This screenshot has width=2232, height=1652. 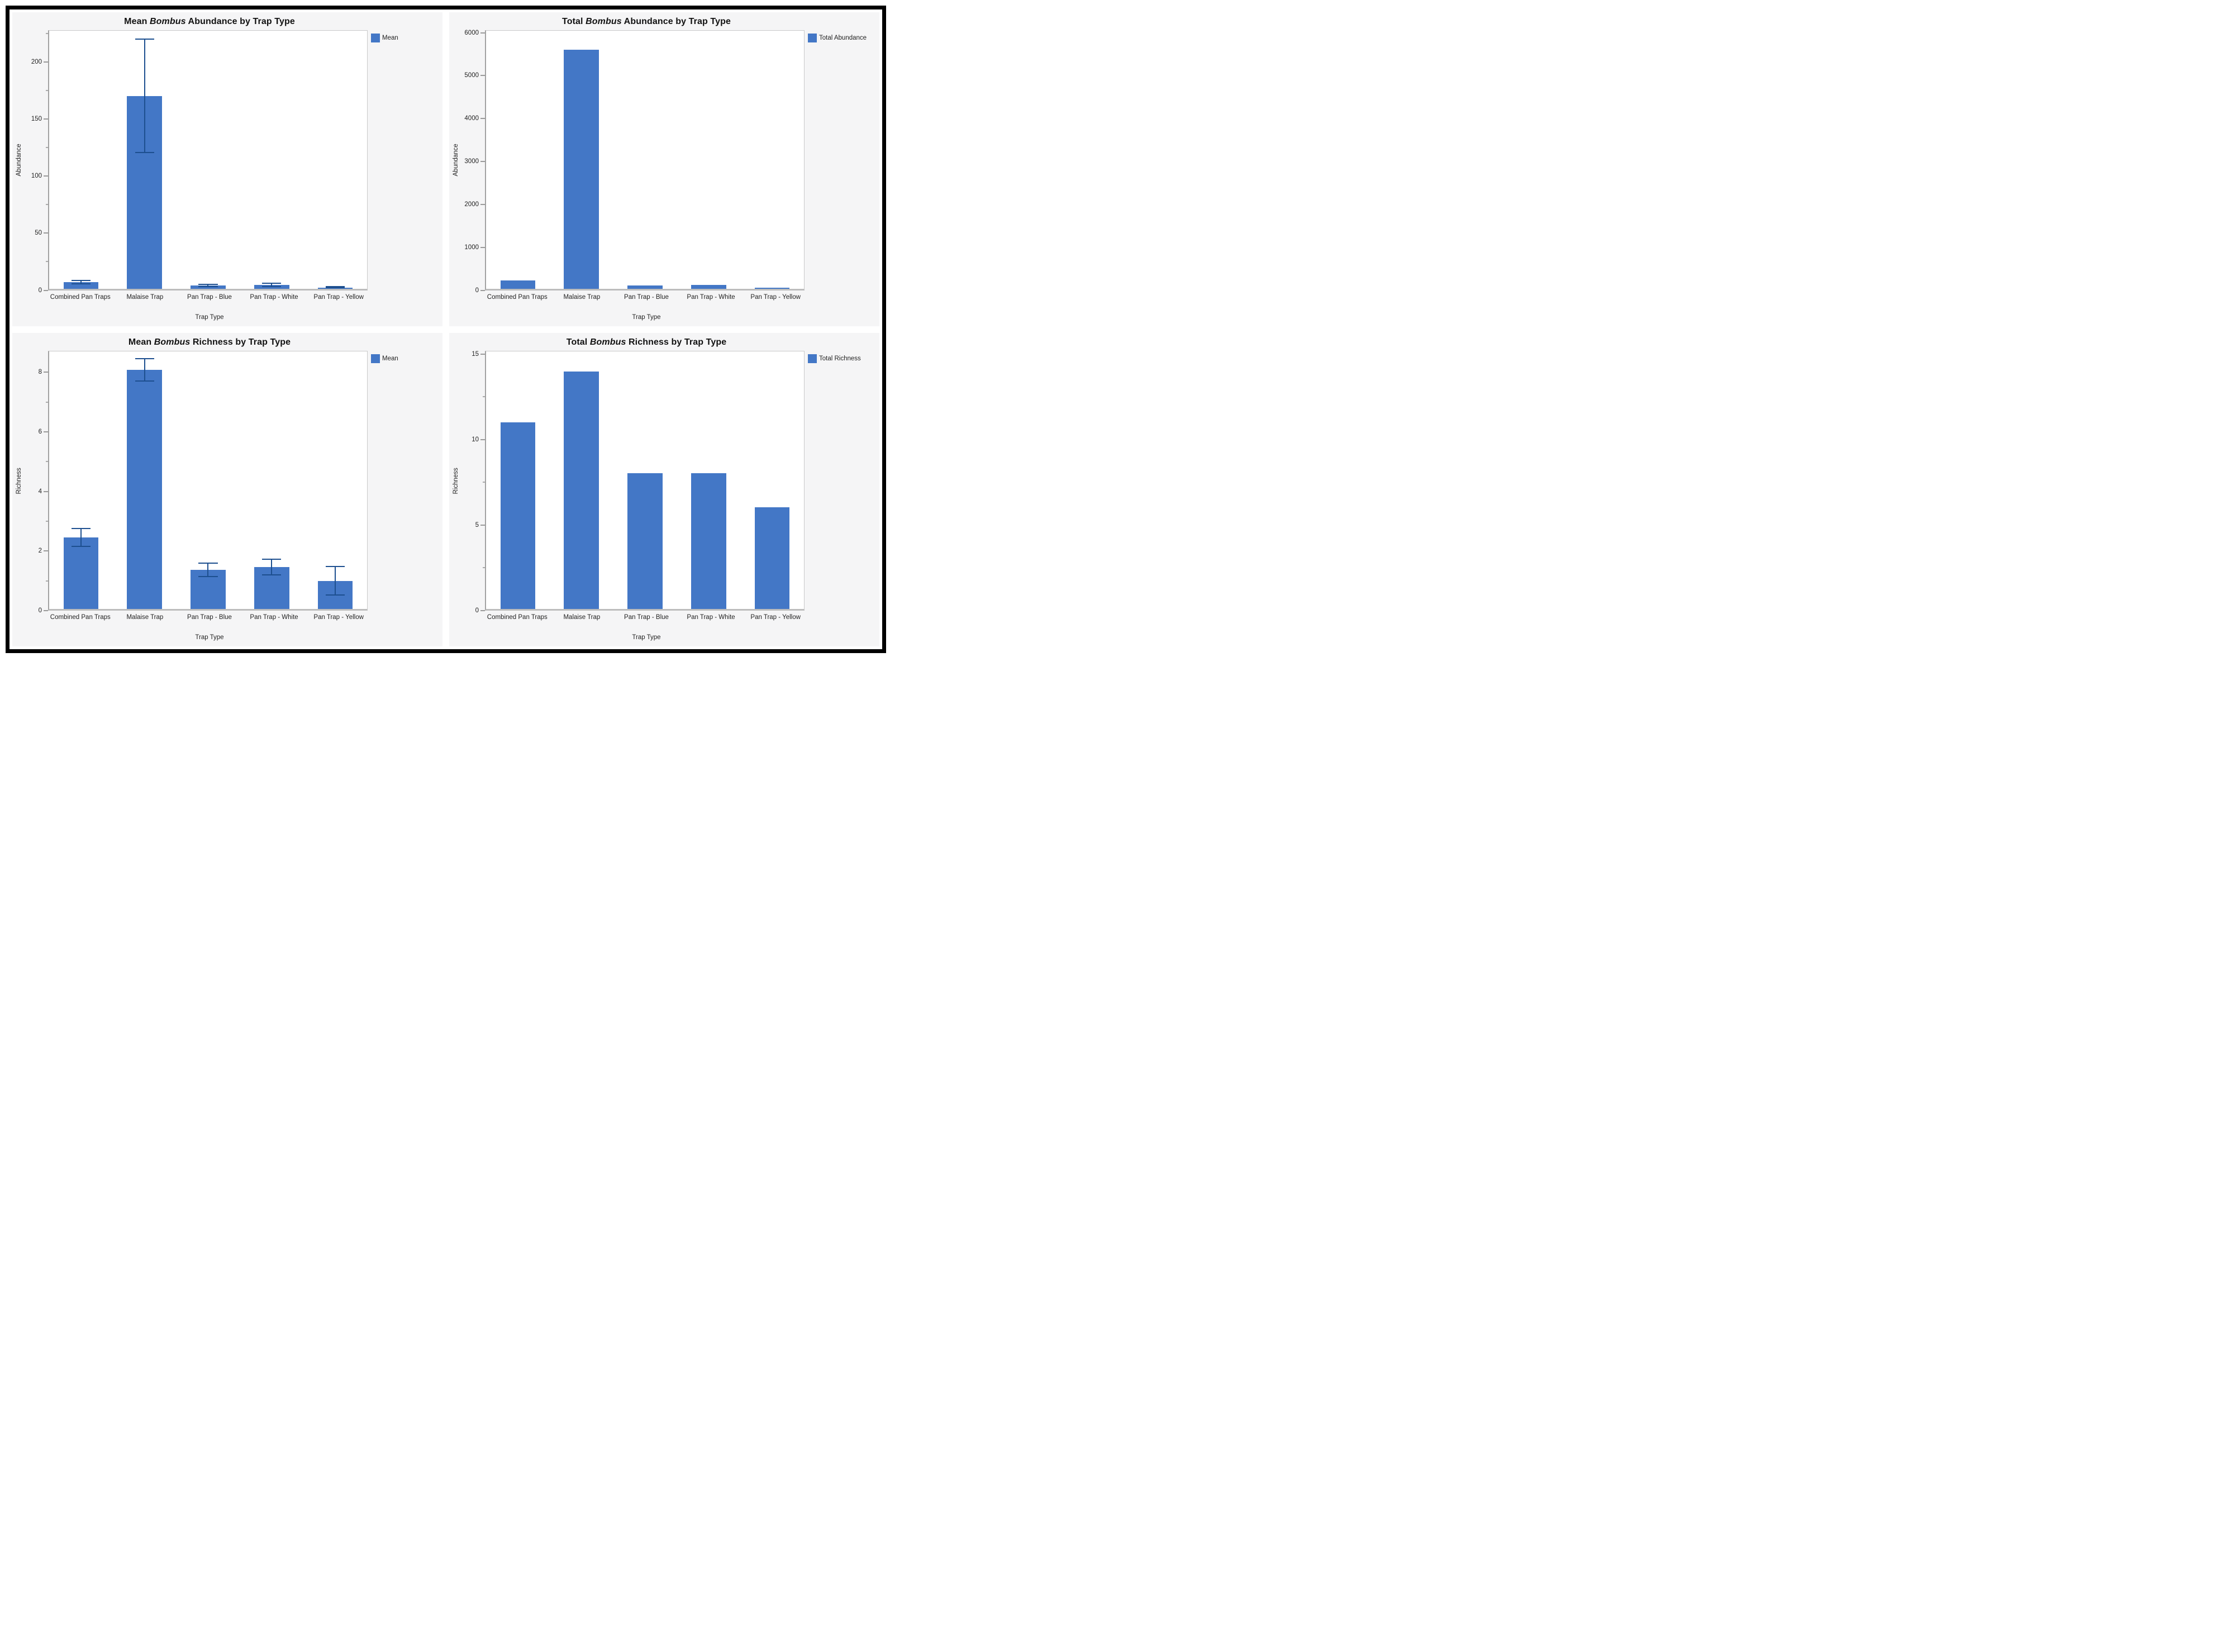 I want to click on legend: Total Abundance, so click(x=839, y=161).